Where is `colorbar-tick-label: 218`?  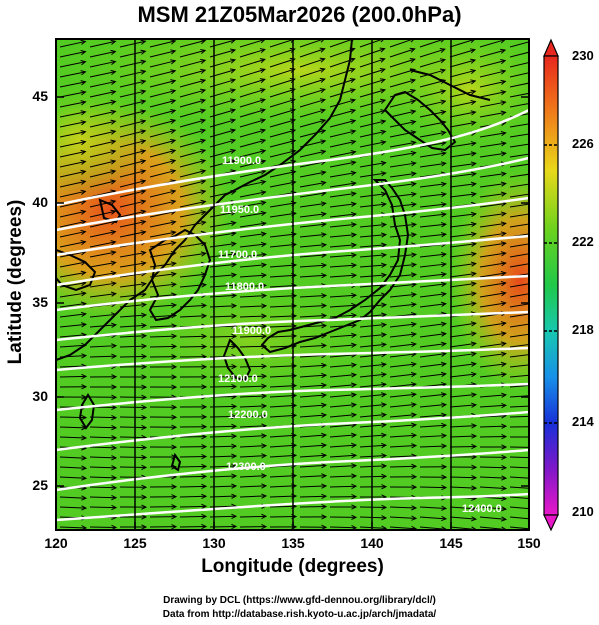 colorbar-tick-label: 218 is located at coordinates (583, 329).